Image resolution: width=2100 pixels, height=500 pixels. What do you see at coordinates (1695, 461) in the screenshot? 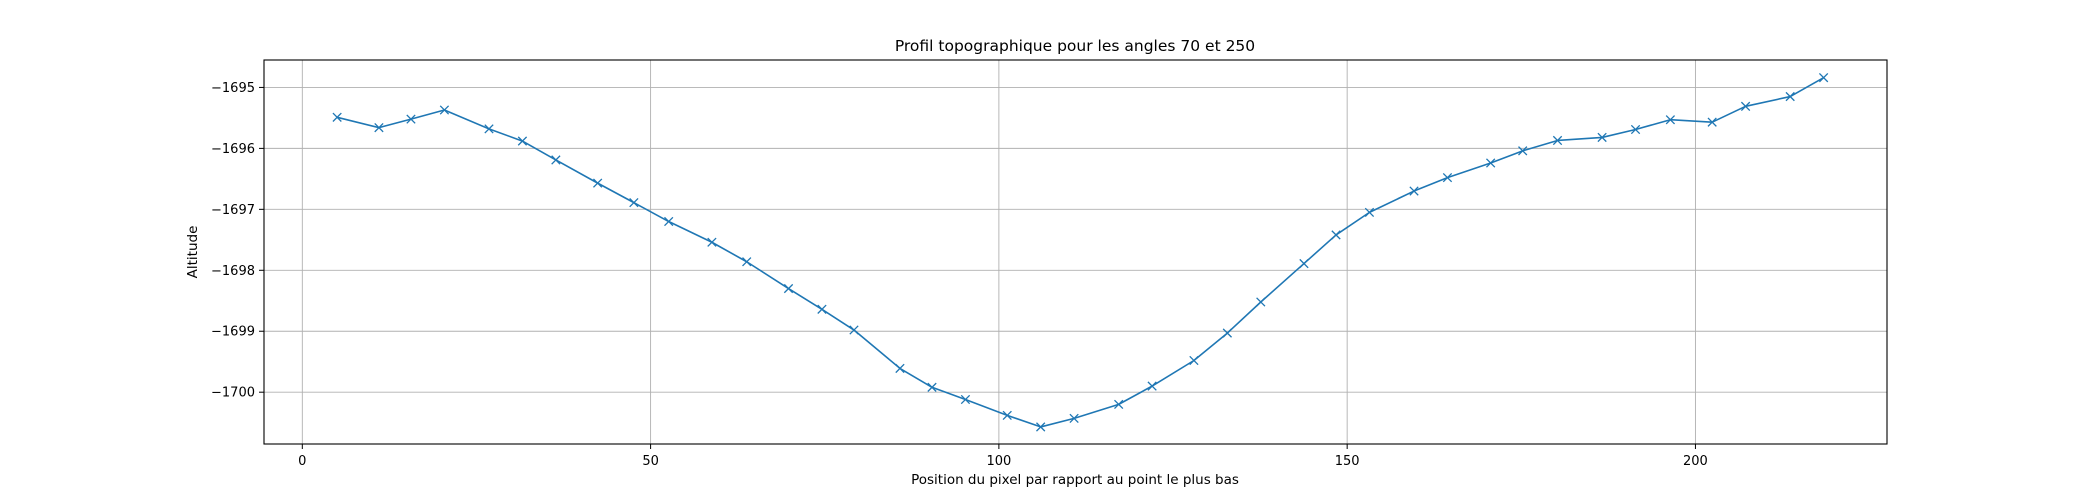
I see `x-tick-label: 200` at bounding box center [1695, 461].